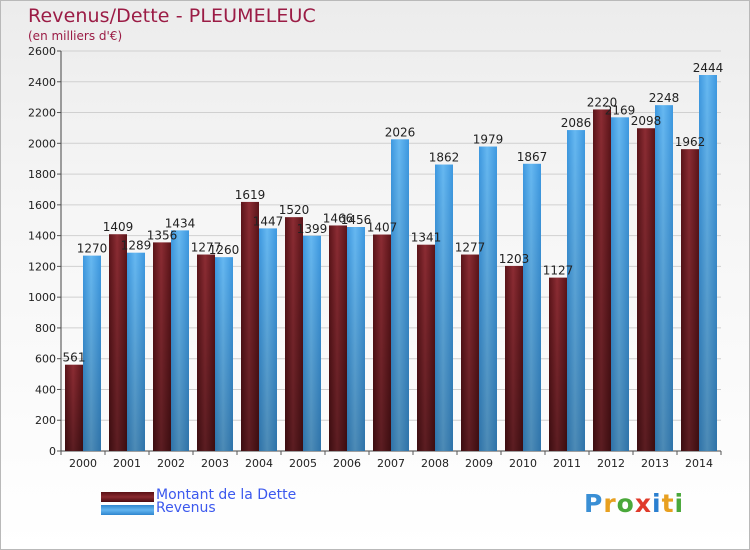  I want to click on chart-subtitle: (en milliers d'€), so click(75, 36).